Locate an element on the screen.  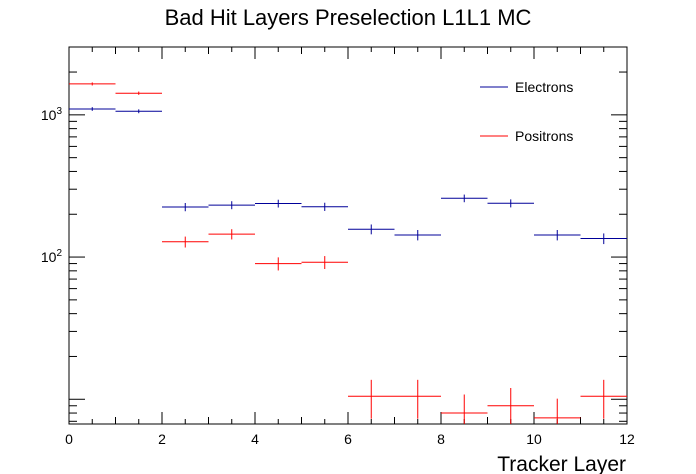
x-tick-label: 0 is located at coordinates (69, 439).